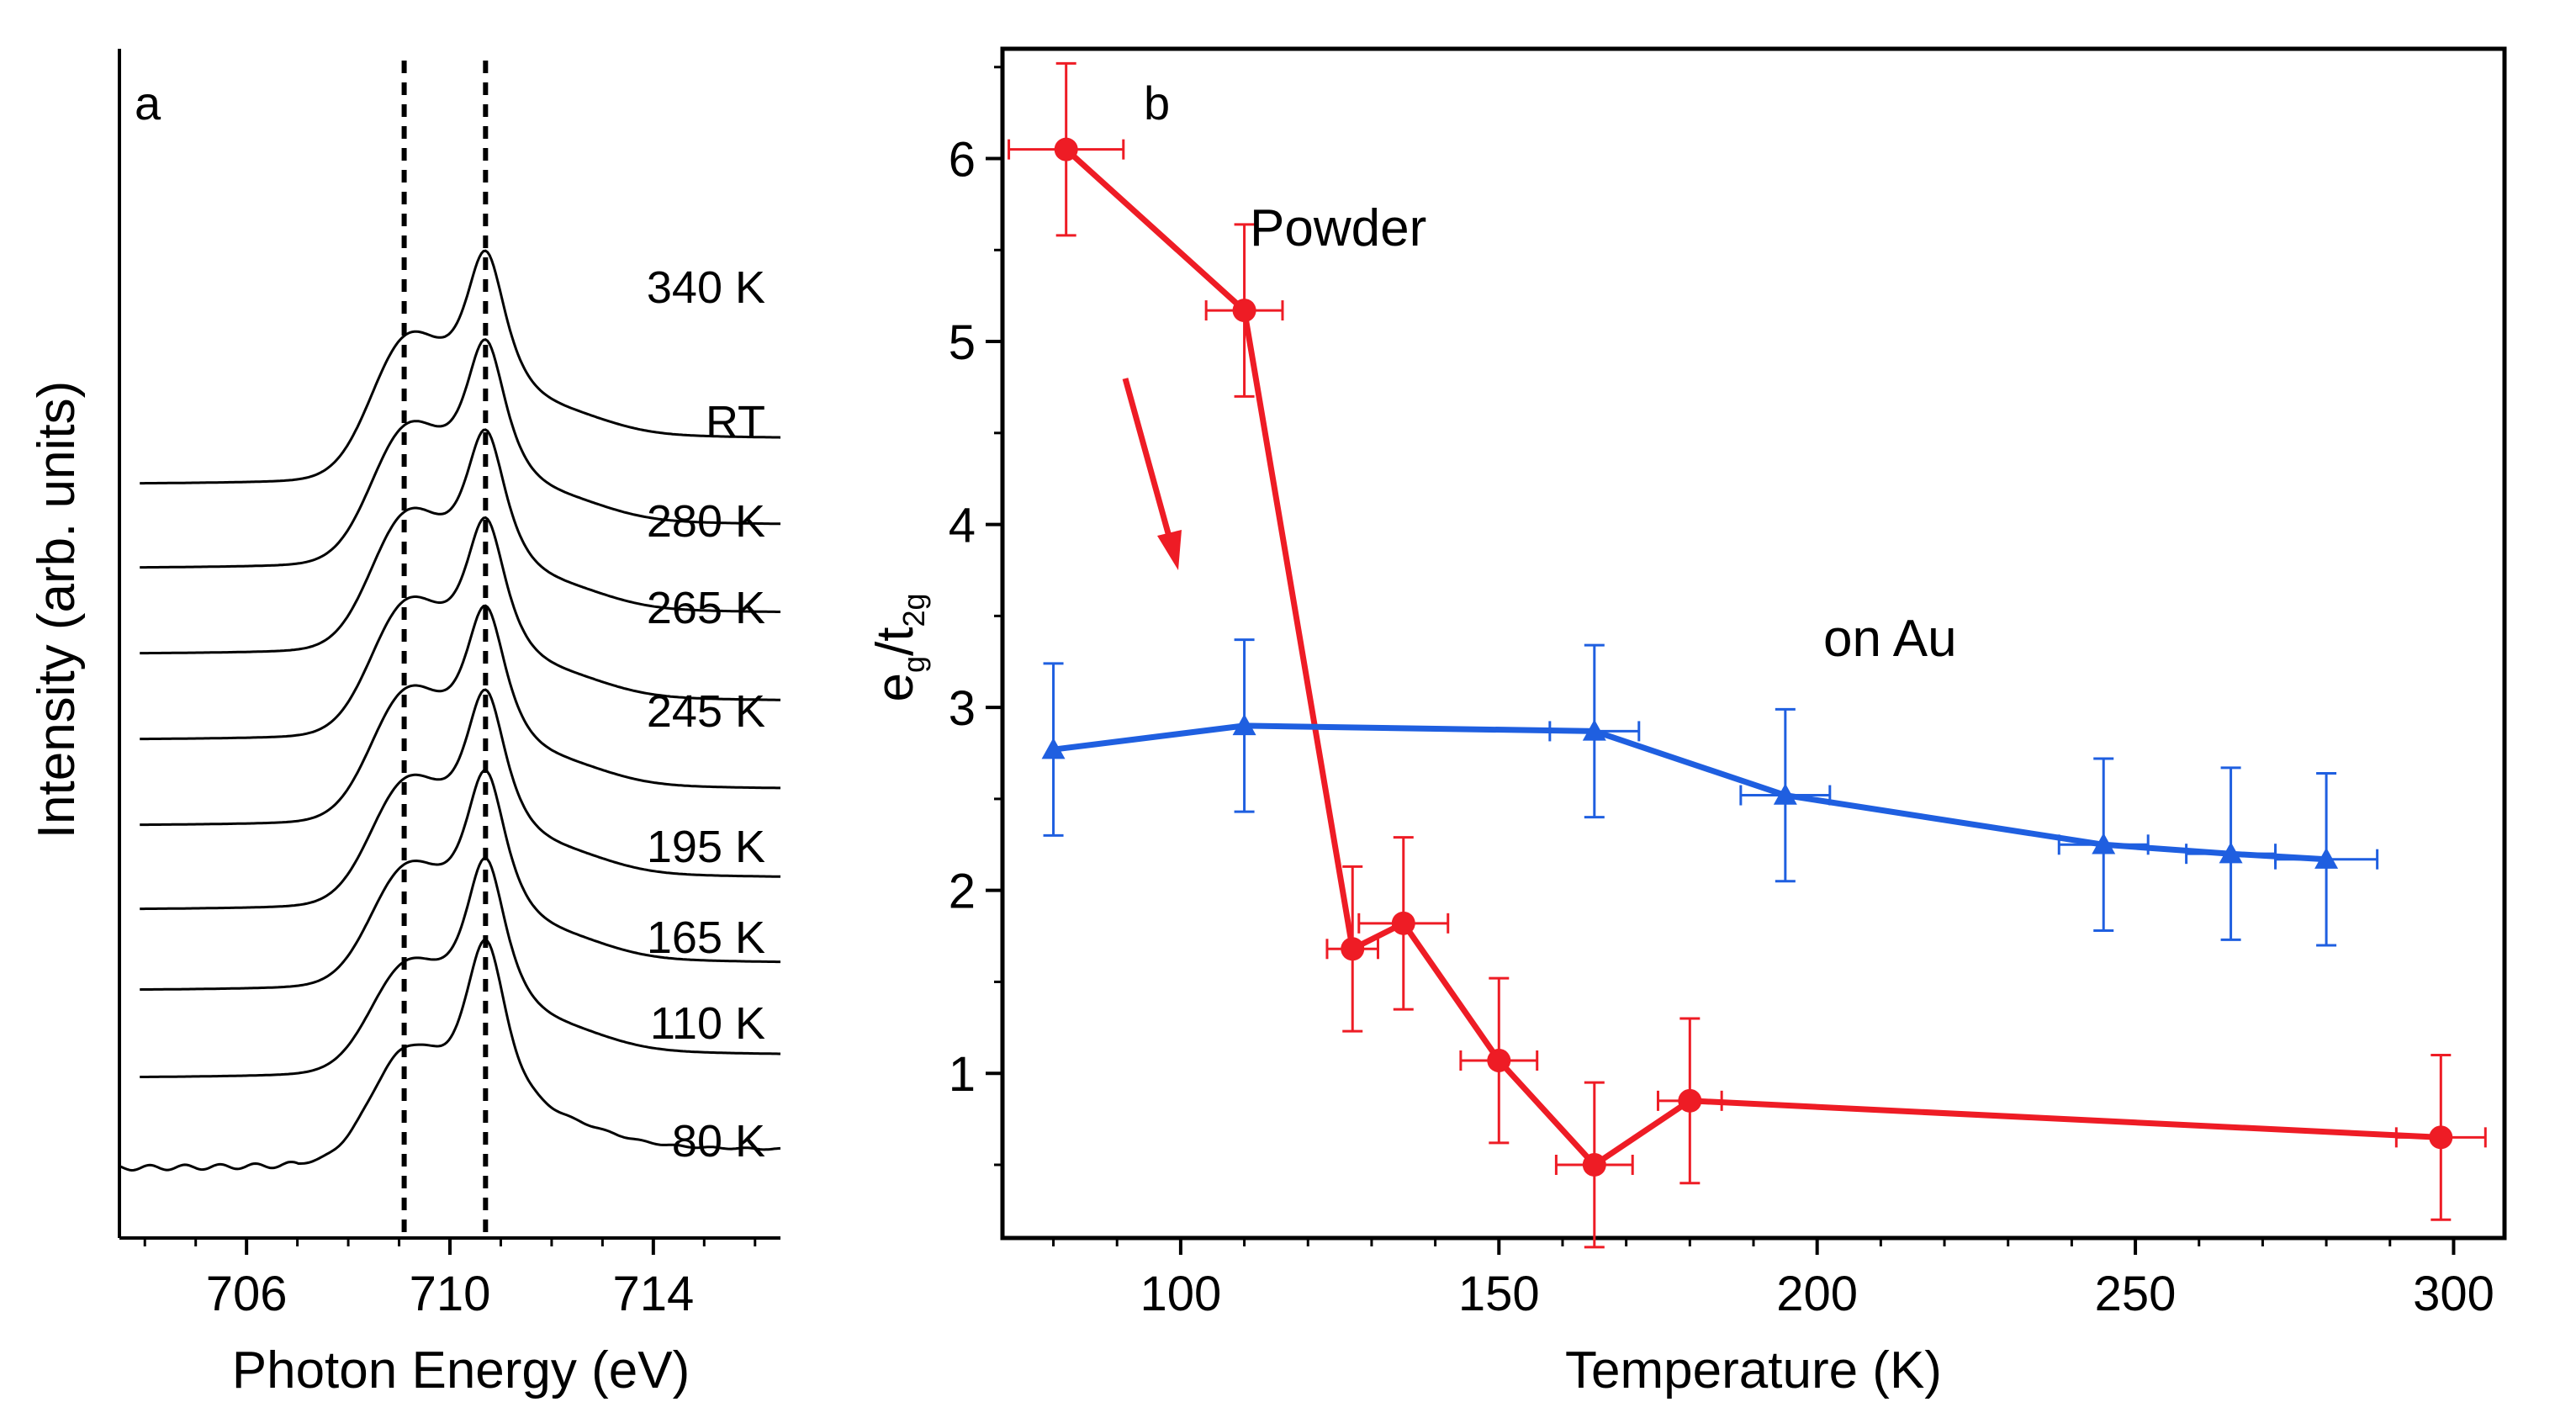 The width and height of the screenshot is (2576, 1402). What do you see at coordinates (1499, 1294) in the screenshot?
I see `b-x-tick-label: 150` at bounding box center [1499, 1294].